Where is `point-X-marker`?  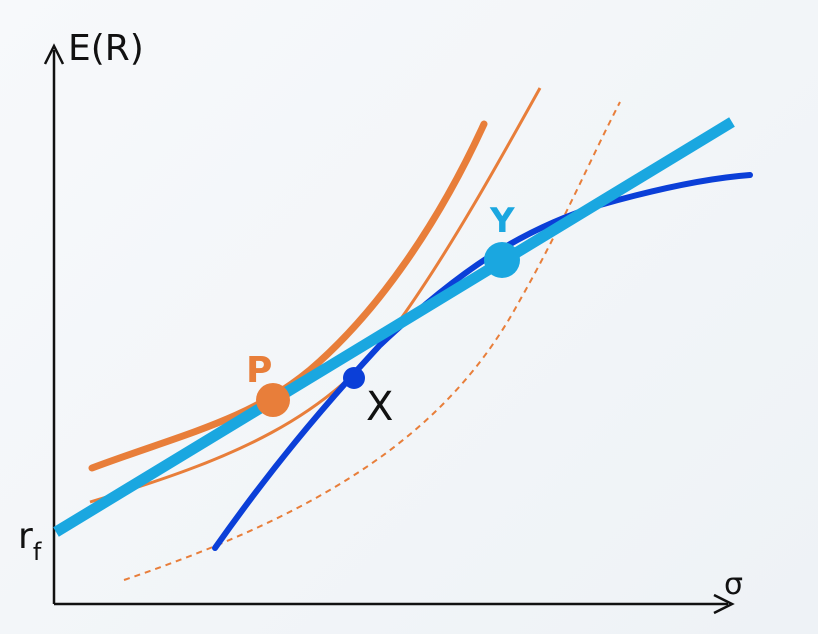 point-X-marker is located at coordinates (354, 378).